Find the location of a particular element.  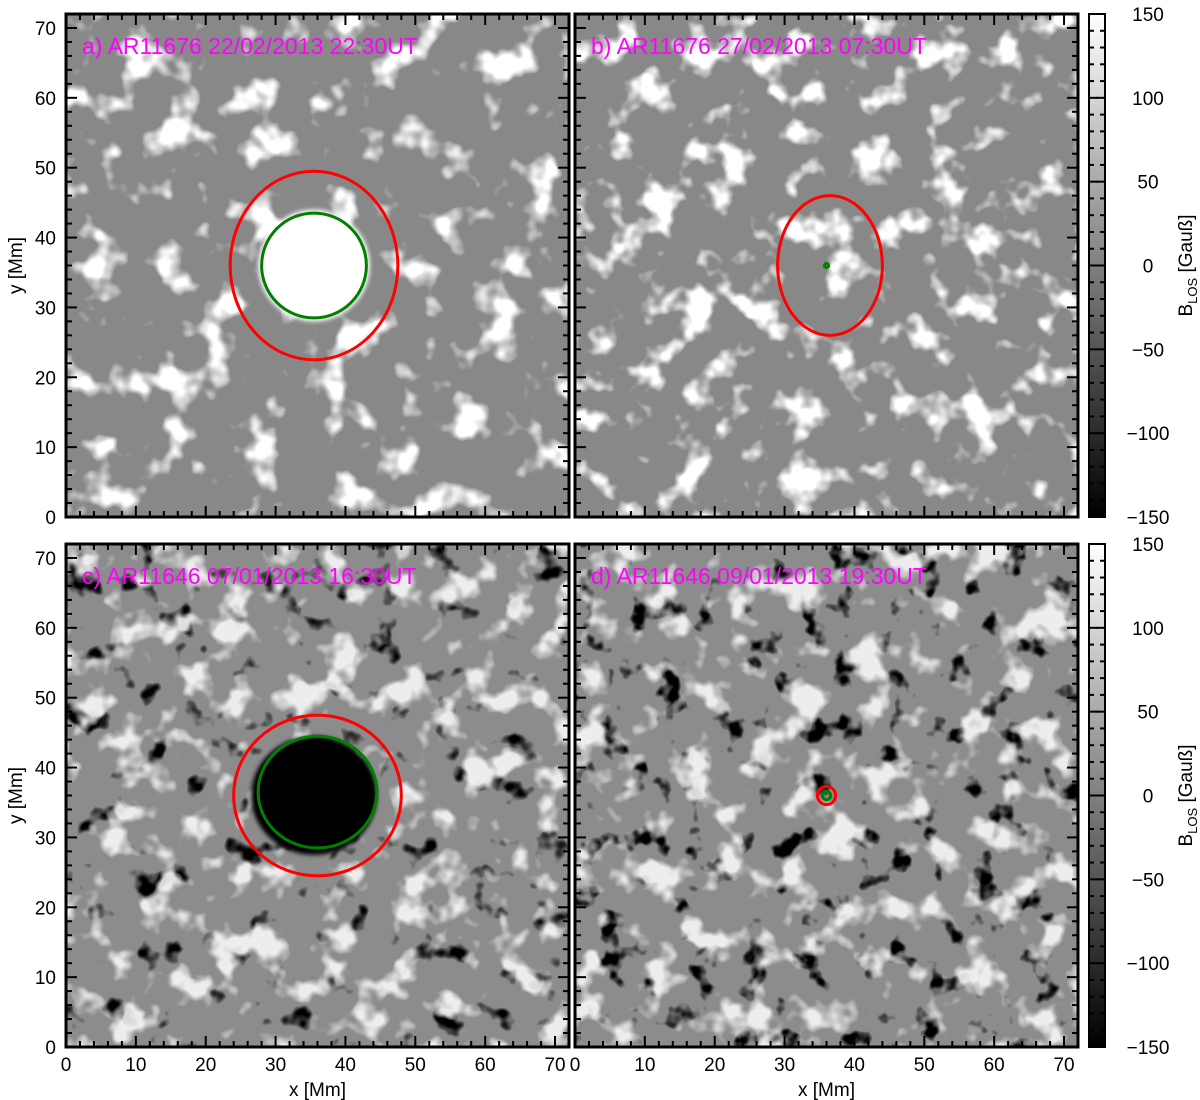

panel-label: d) AR11646 09/01/2013 19:30UT is located at coordinates (759, 576).